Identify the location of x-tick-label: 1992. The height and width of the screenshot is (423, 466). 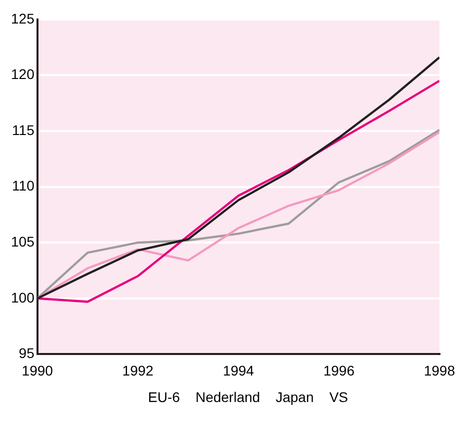
(138, 370).